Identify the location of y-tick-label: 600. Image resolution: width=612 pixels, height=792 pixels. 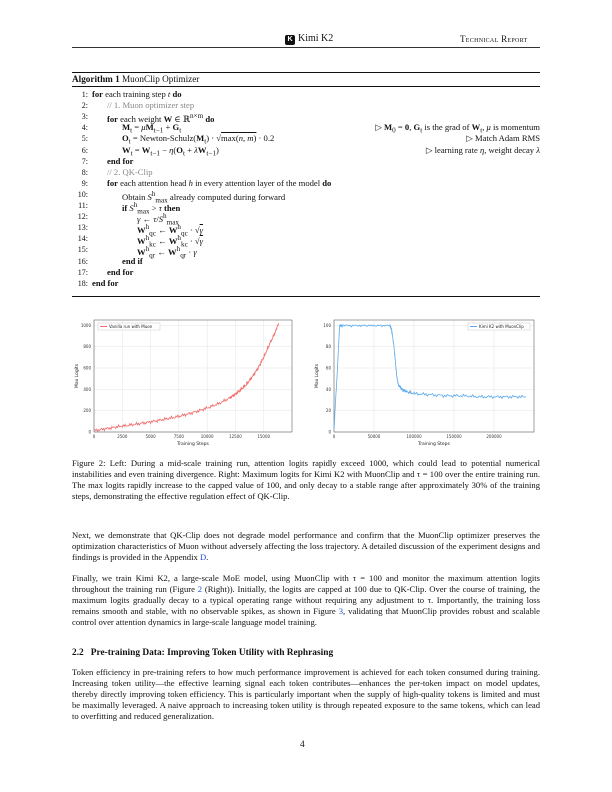
(87, 368).